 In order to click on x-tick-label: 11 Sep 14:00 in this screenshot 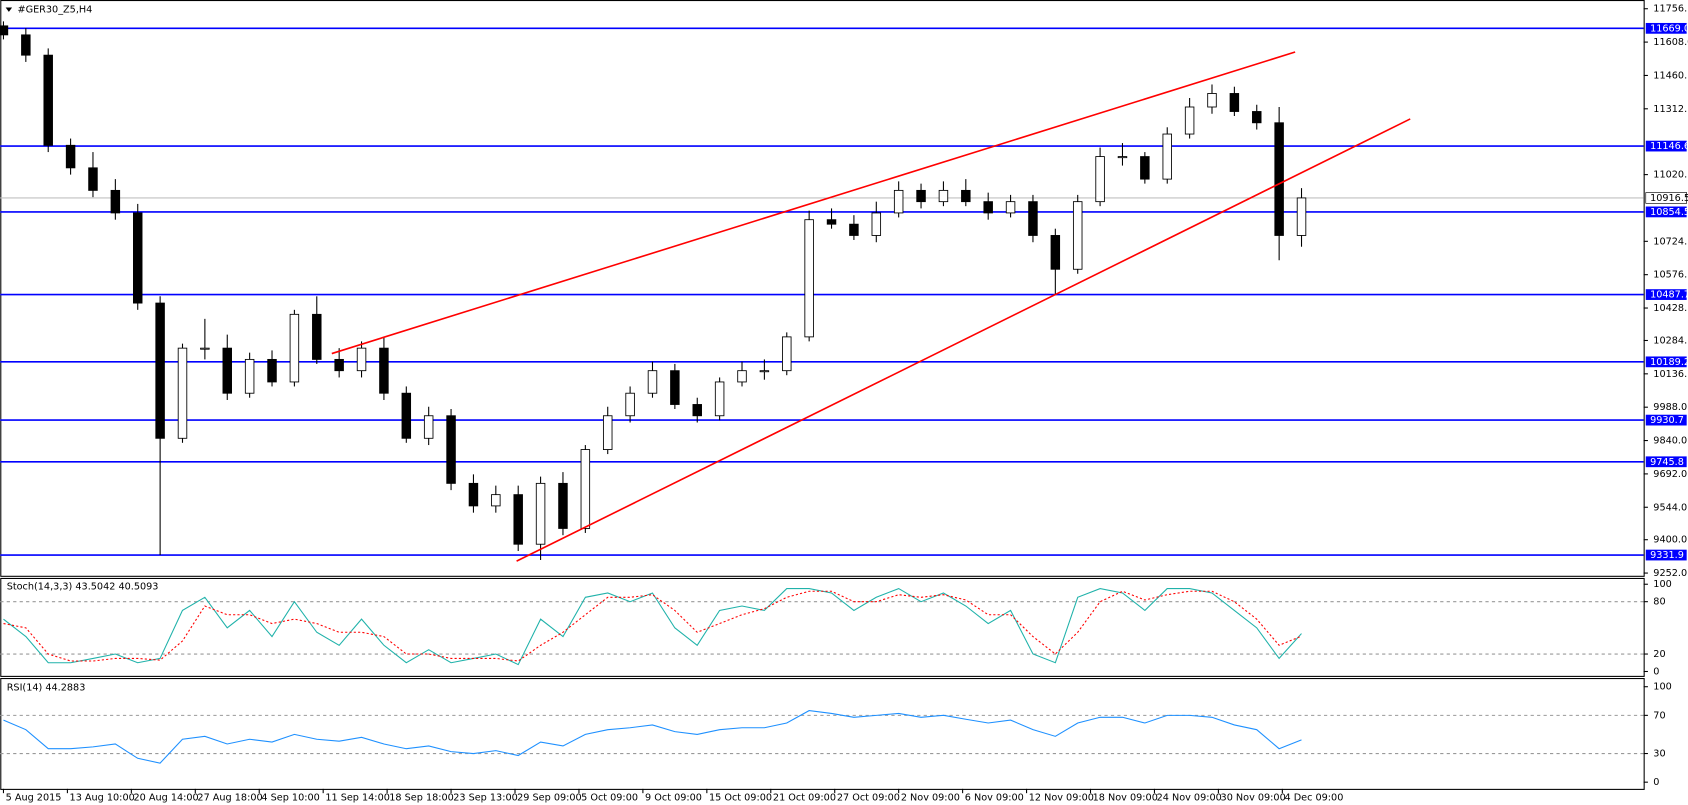, I will do `click(357, 797)`.